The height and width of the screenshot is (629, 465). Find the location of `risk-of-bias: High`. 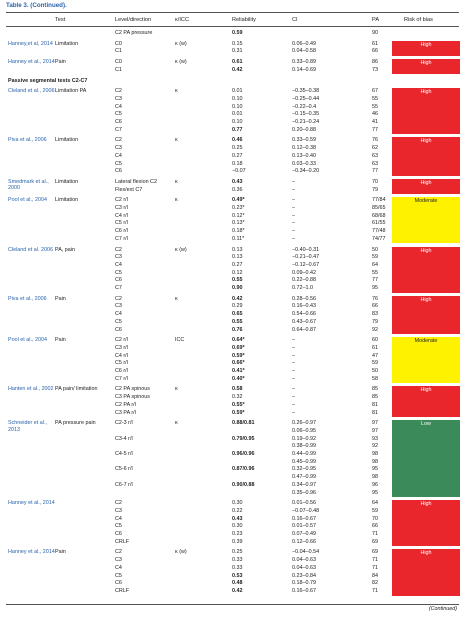

risk-of-bias: High is located at coordinates (426, 269).